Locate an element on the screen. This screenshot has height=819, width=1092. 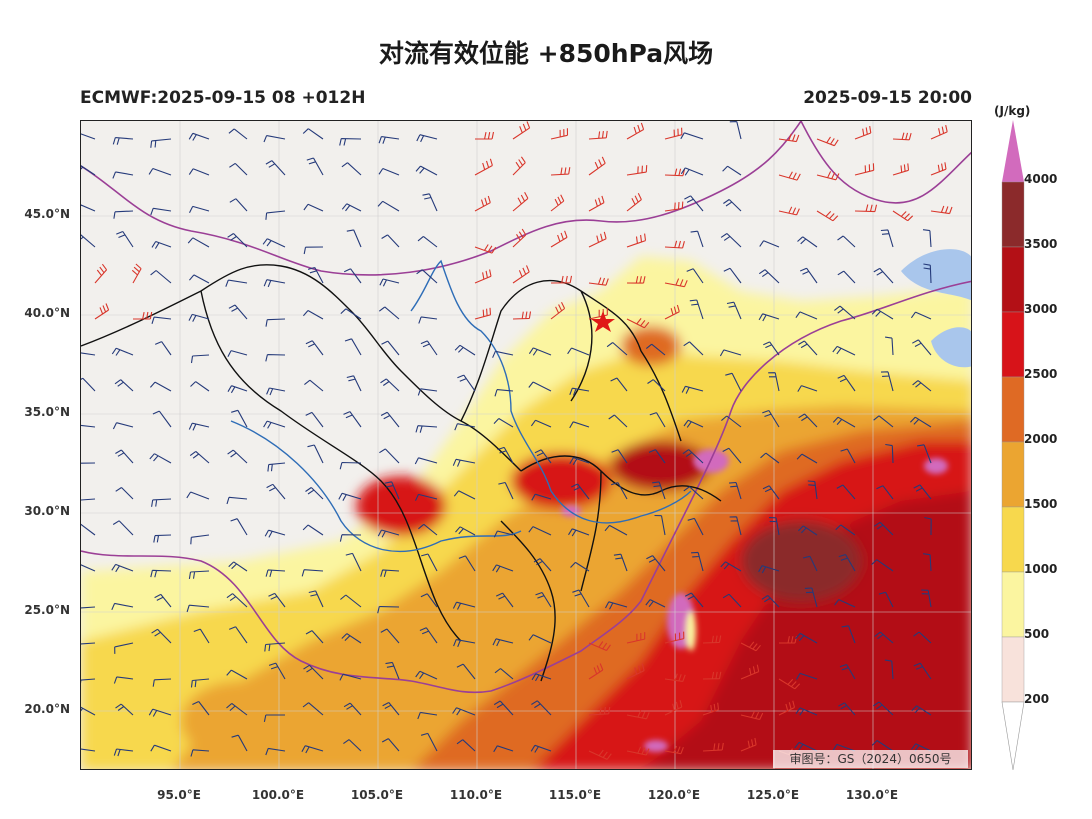
colorbar-label: 1500 is located at coordinates (1041, 504).